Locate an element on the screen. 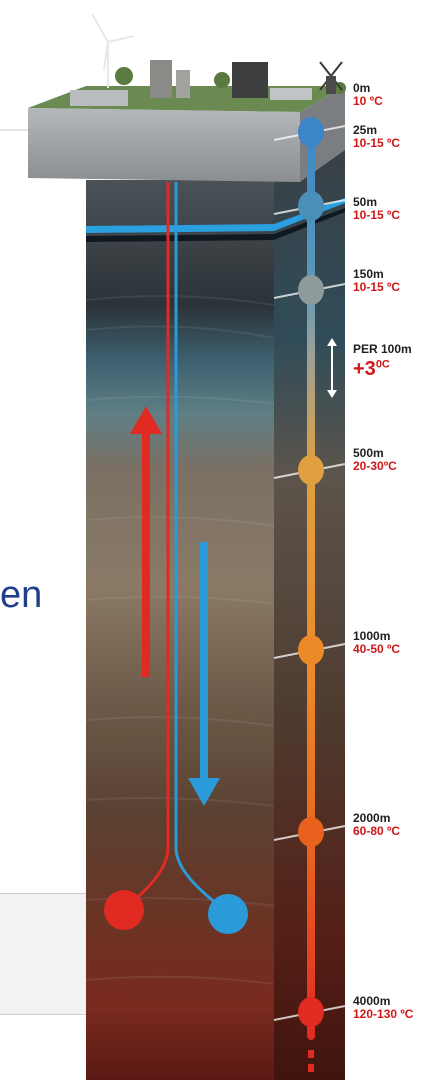 This screenshot has height=1080, width=430. depth-label-1000m: 1000m 40-50 ºC is located at coordinates (377, 642).